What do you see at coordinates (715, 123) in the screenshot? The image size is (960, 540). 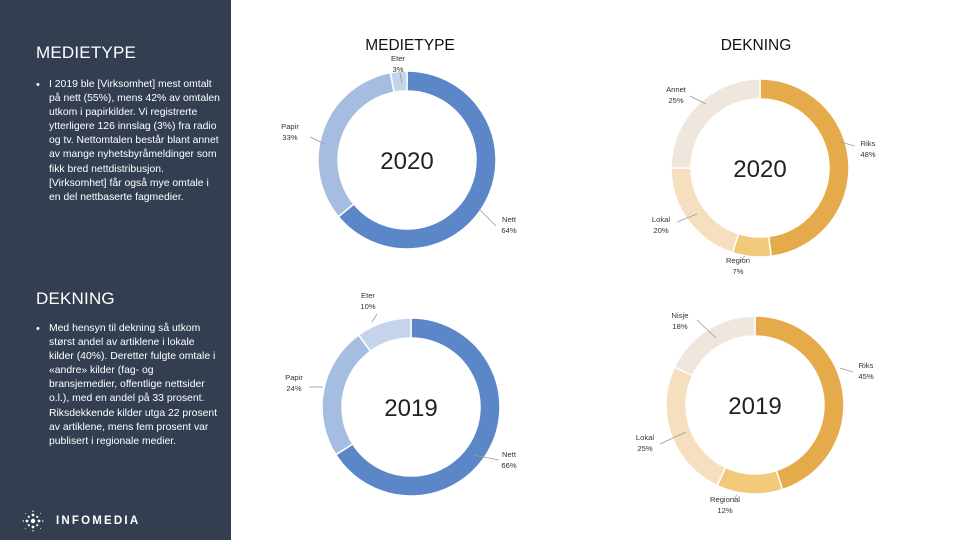 I see `slice-annet` at bounding box center [715, 123].